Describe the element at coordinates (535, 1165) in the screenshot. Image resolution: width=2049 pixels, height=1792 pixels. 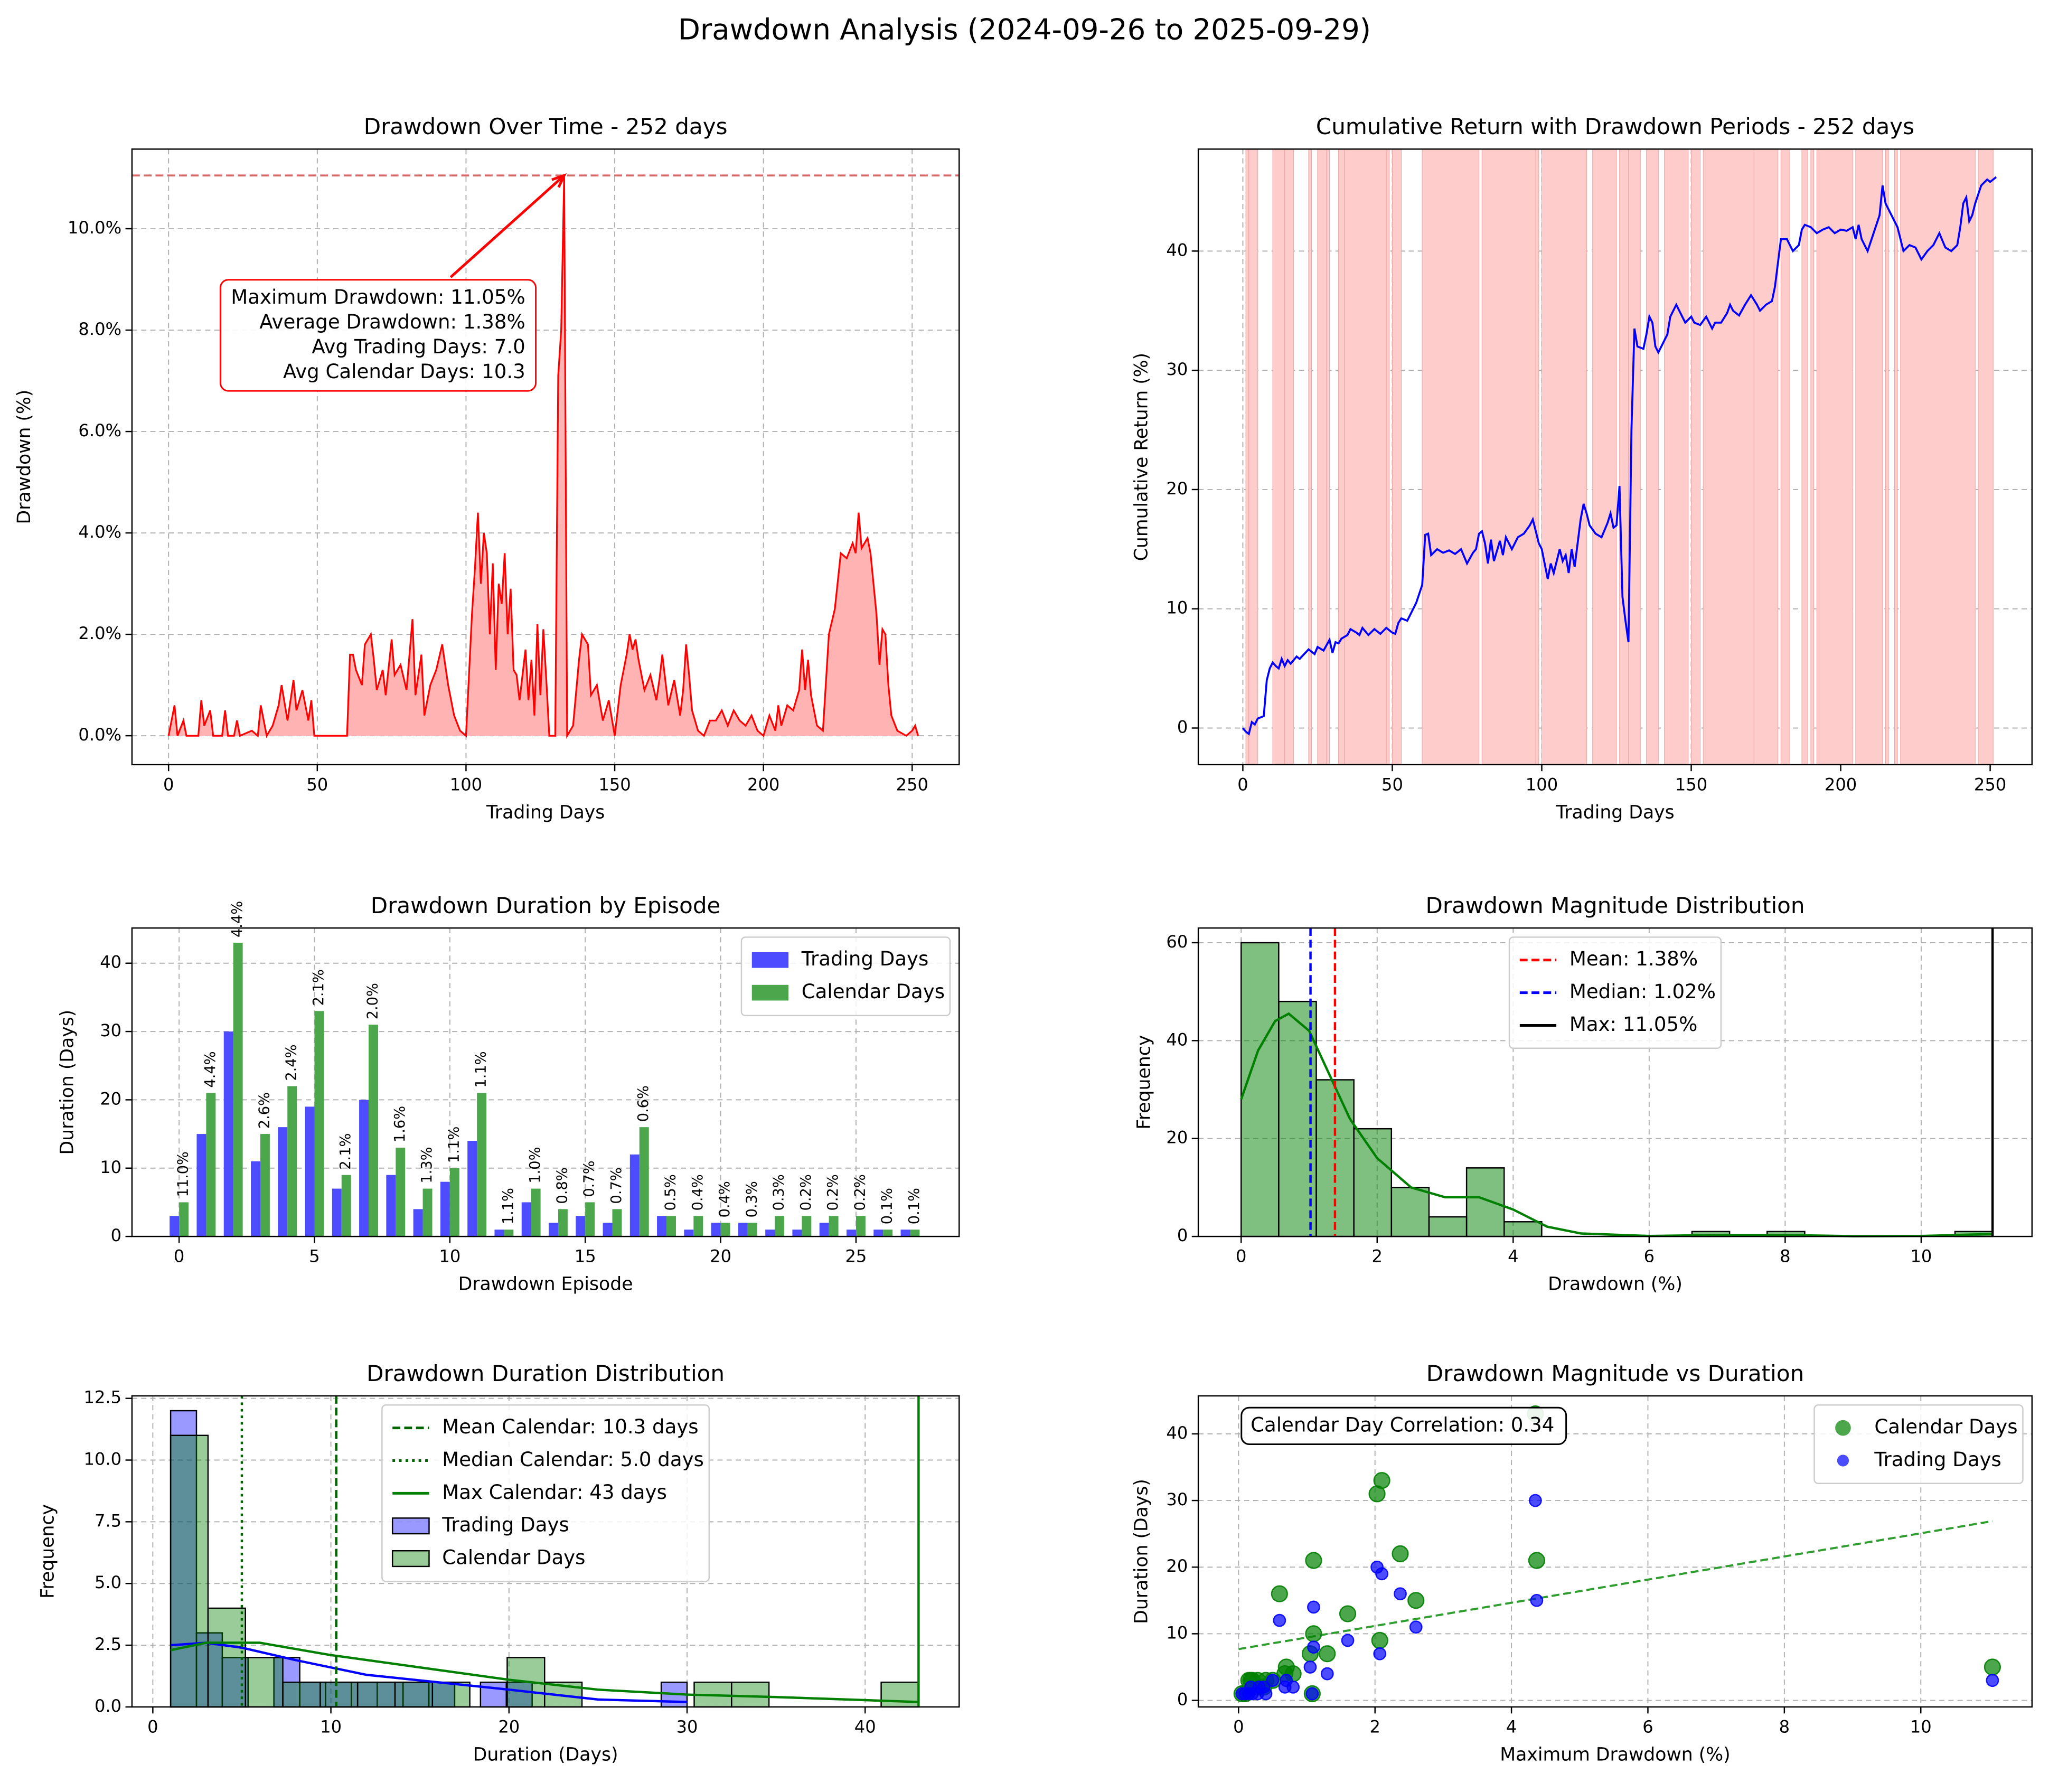
I see `bar-label: 1.0%` at that location.